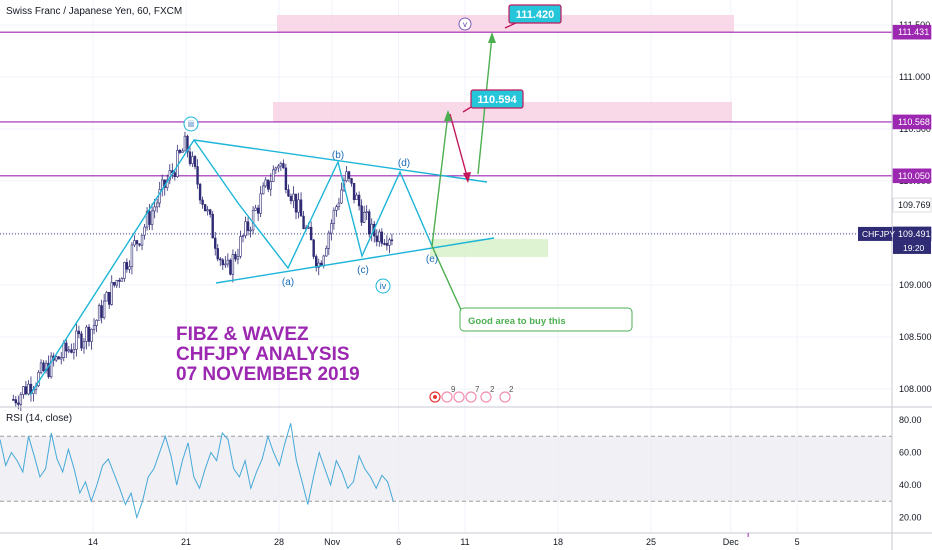 Image resolution: width=932 pixels, height=550 pixels. I want to click on target-box-middle: 110.594, so click(497, 99).